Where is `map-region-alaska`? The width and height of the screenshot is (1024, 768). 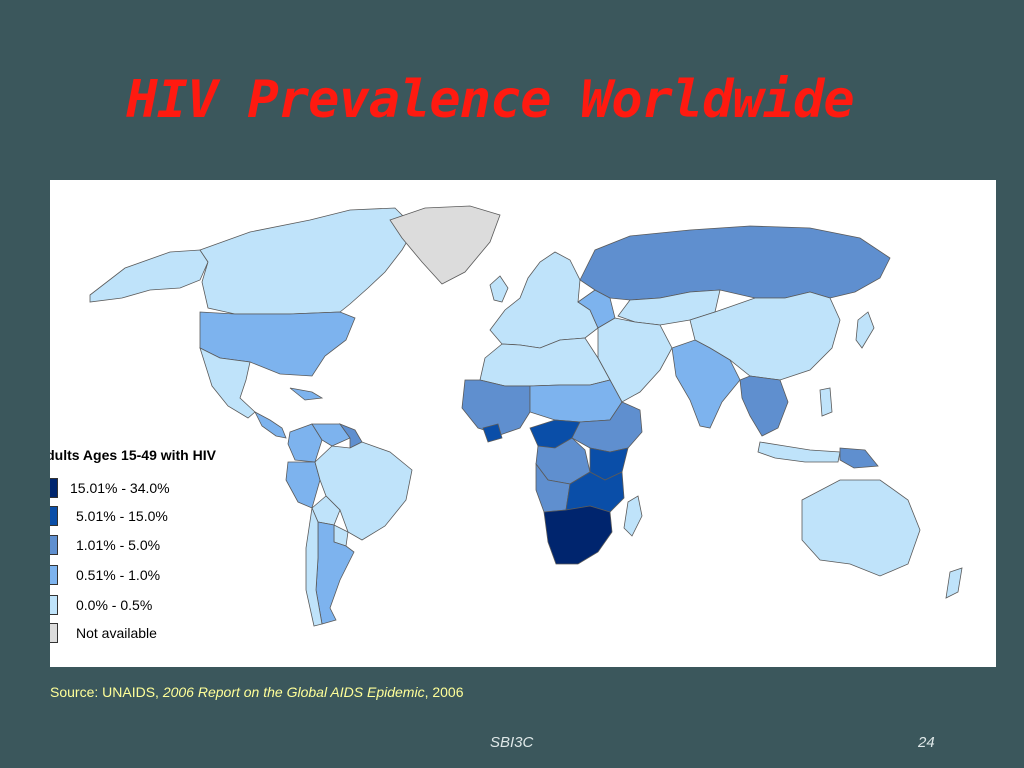 map-region-alaska is located at coordinates (149, 276).